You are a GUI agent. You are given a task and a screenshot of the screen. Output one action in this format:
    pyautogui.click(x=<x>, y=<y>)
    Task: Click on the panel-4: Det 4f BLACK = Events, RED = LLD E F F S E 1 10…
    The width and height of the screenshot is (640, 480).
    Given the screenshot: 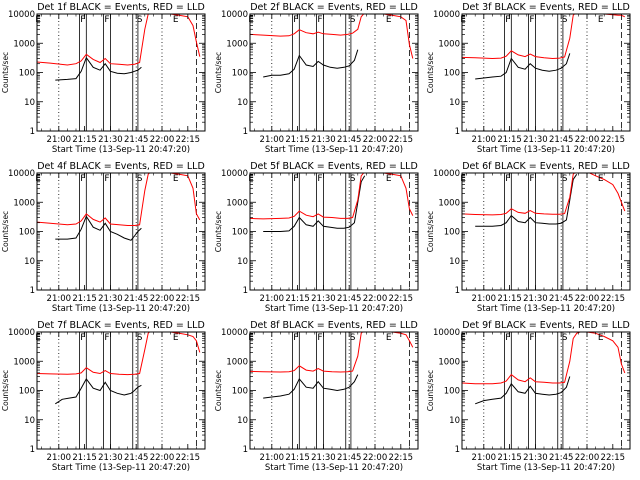 What is the action you would take?
    pyautogui.click(x=103, y=237)
    